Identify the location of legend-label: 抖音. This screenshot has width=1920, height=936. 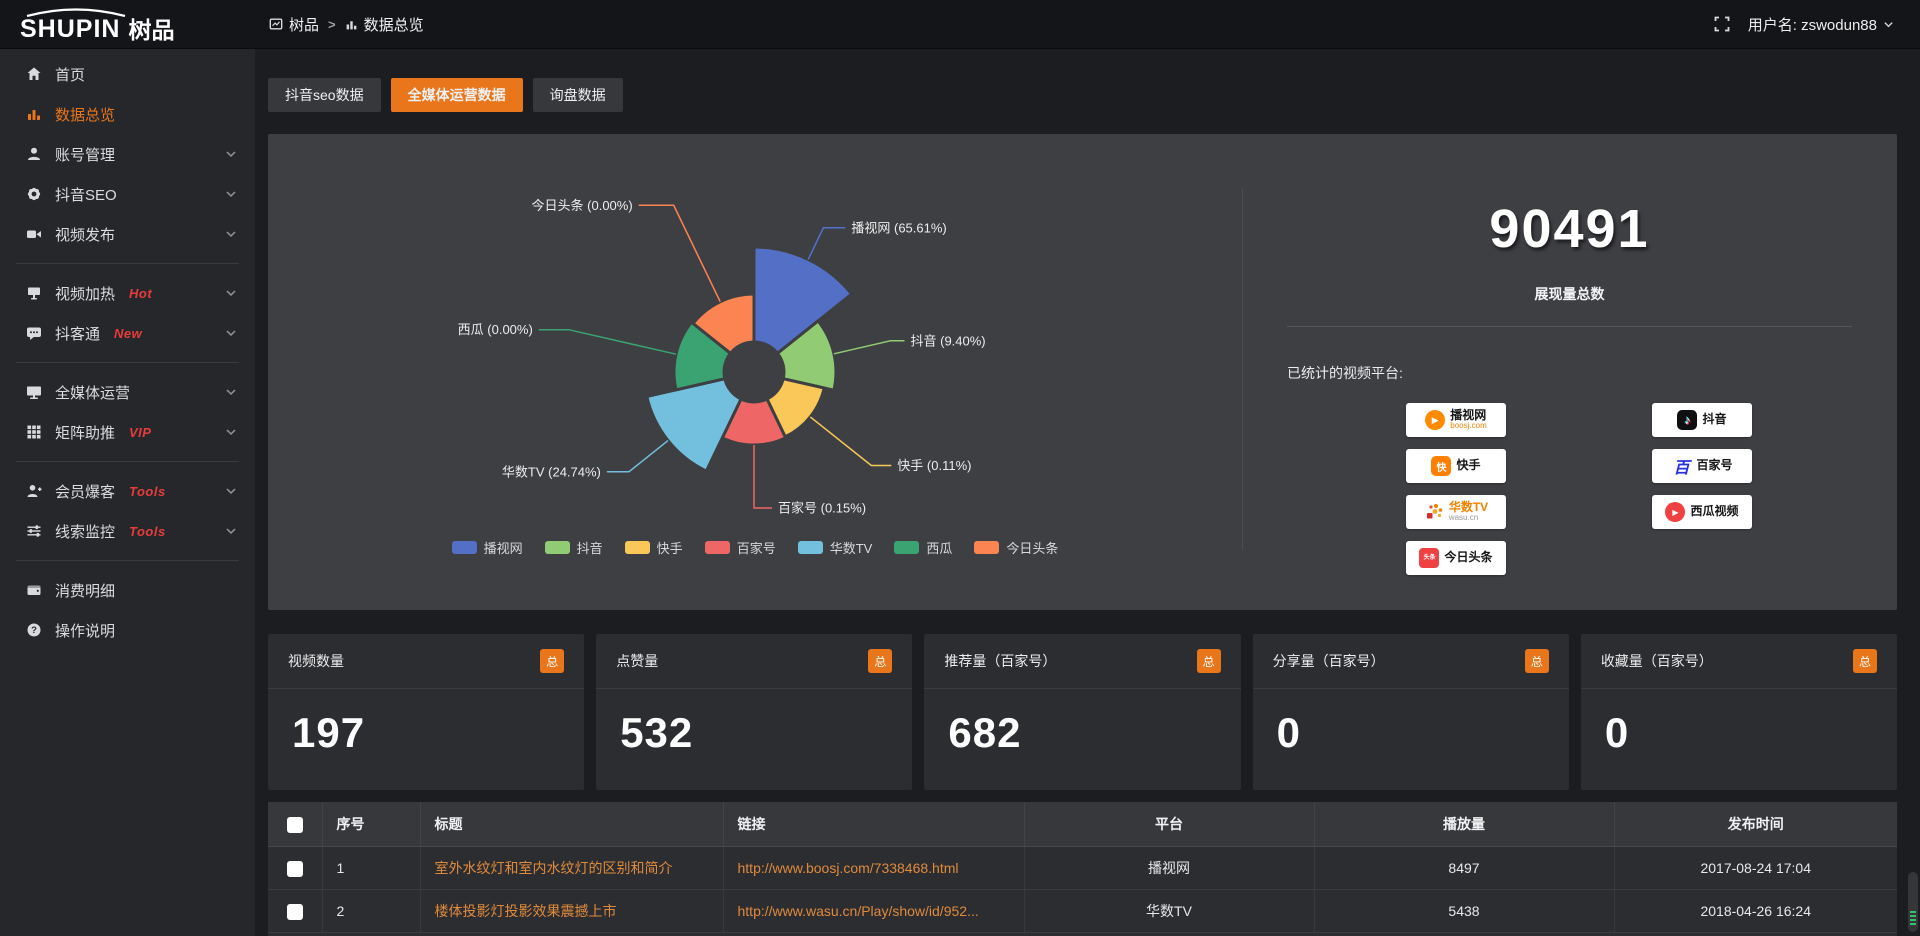
(589, 548).